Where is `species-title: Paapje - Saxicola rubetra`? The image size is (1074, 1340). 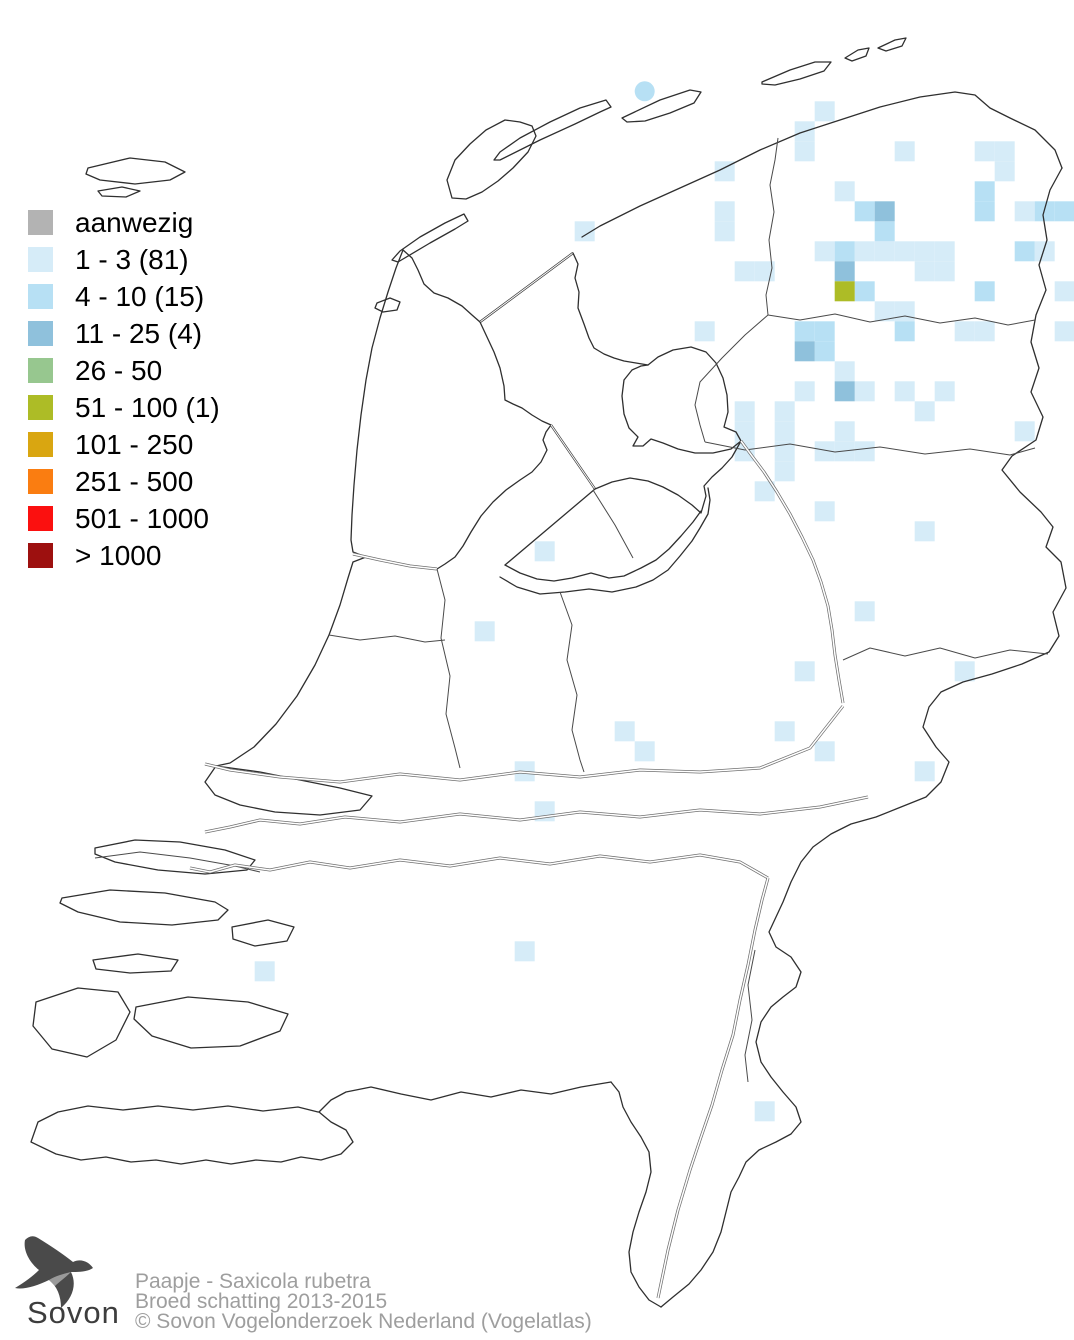
species-title: Paapje - Saxicola rubetra is located at coordinates (253, 1281).